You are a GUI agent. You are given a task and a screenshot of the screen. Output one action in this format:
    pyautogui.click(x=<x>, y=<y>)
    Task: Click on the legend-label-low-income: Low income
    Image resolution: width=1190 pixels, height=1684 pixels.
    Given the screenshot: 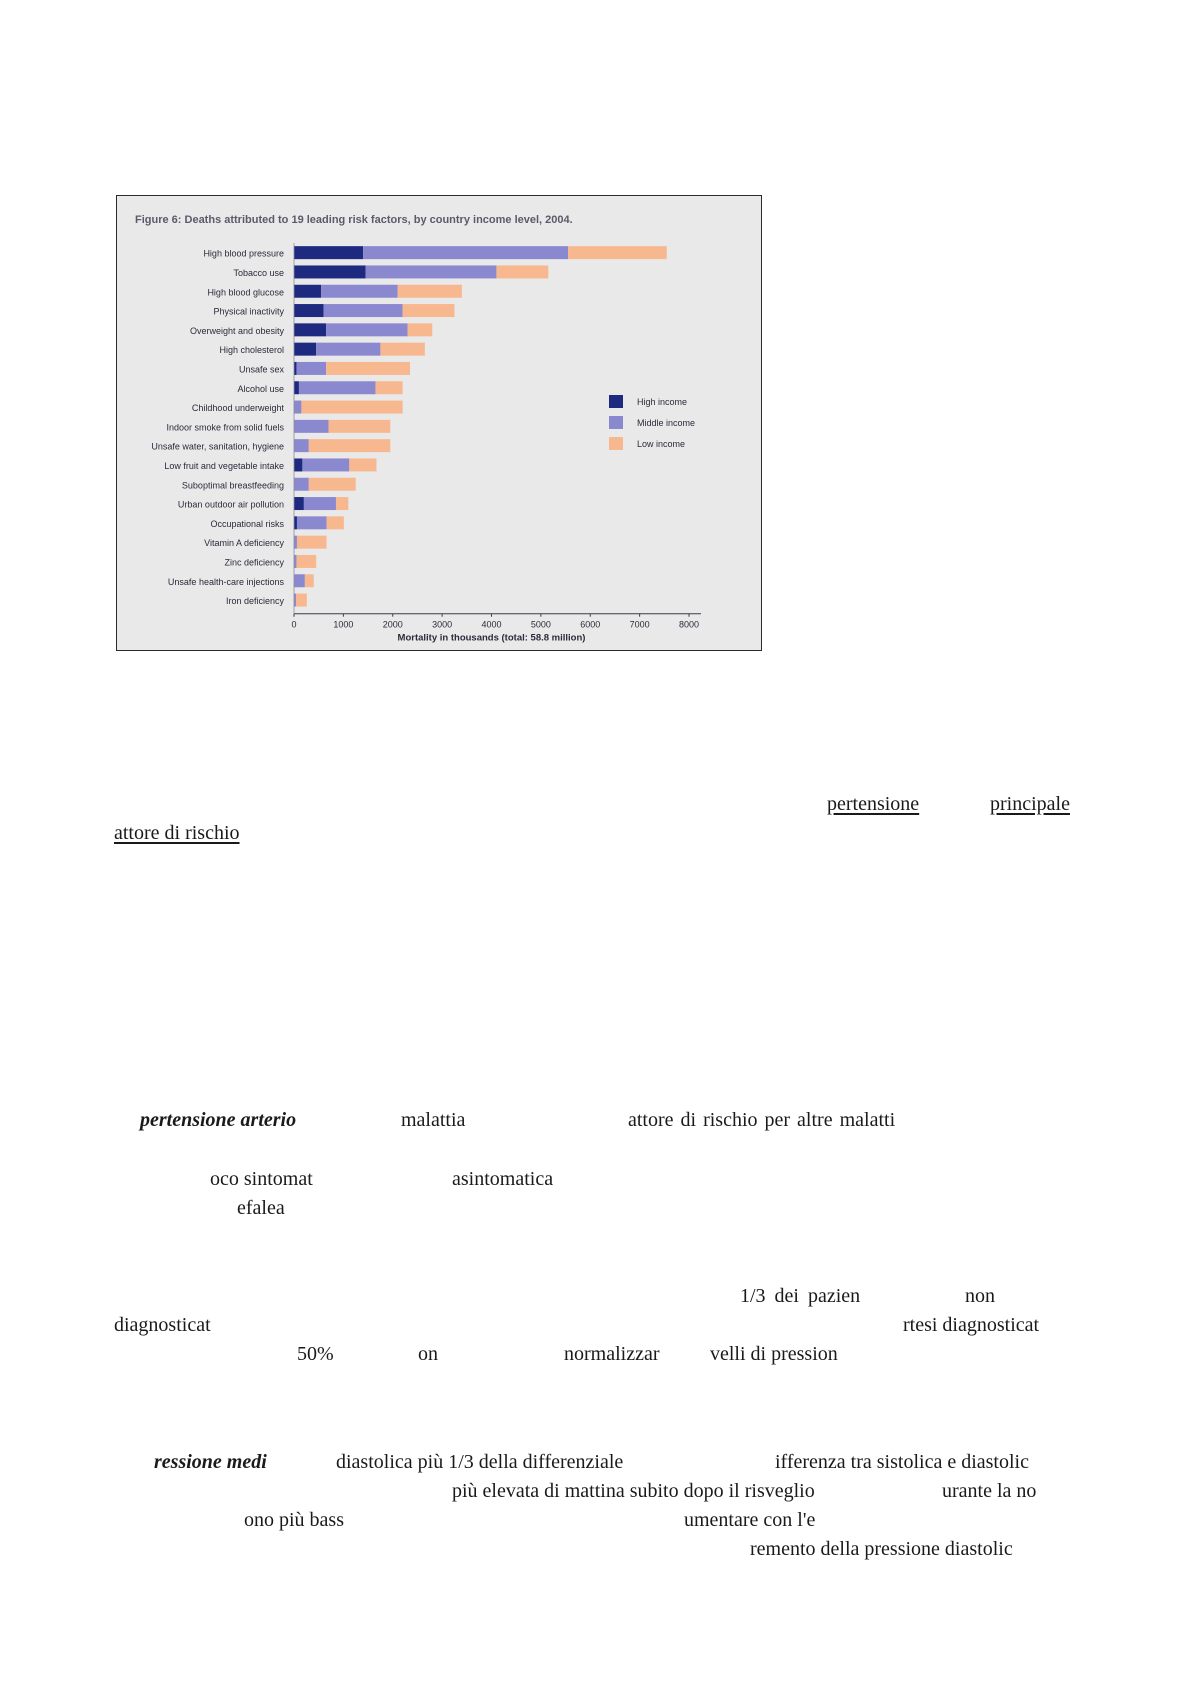 What is the action you would take?
    pyautogui.click(x=661, y=444)
    